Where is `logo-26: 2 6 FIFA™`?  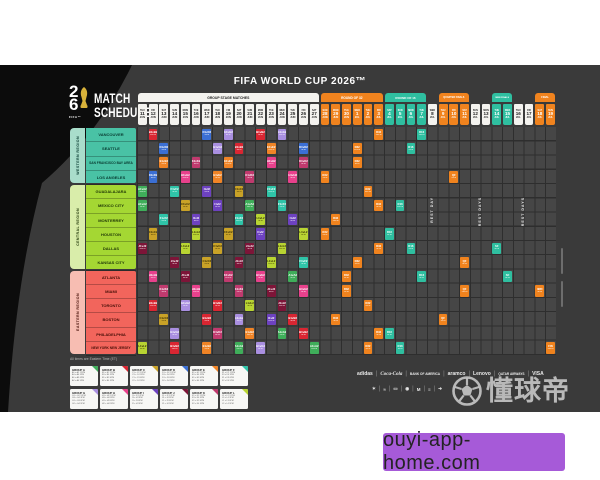
logo-26: 2 6 FIFA™ is located at coordinates (80, 103).